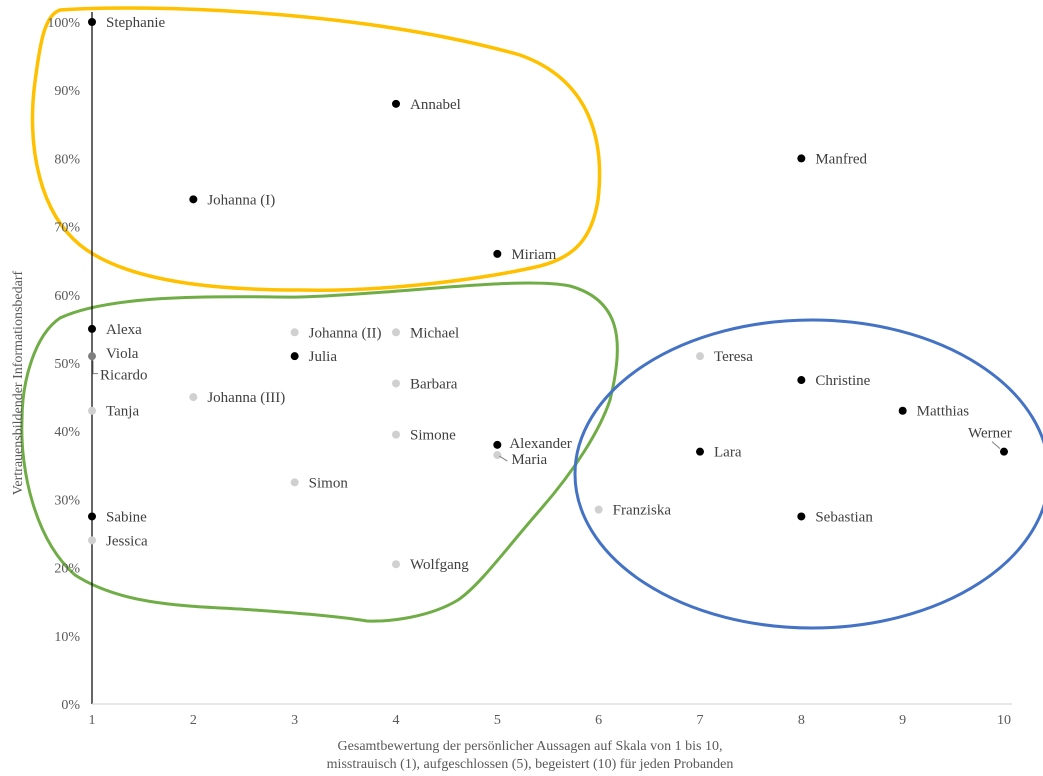 The height and width of the screenshot is (776, 1043). Describe the element at coordinates (122, 354) in the screenshot. I see `point-label: Viola` at that location.